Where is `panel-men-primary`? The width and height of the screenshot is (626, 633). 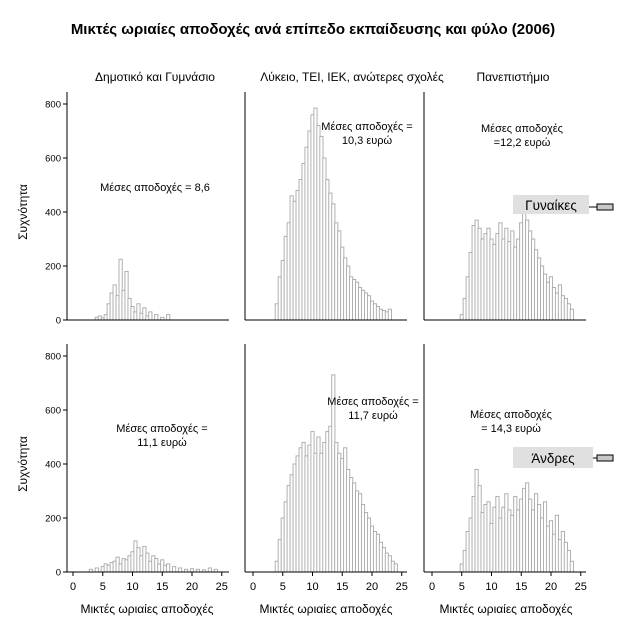
panel-men-primary is located at coordinates (153, 556).